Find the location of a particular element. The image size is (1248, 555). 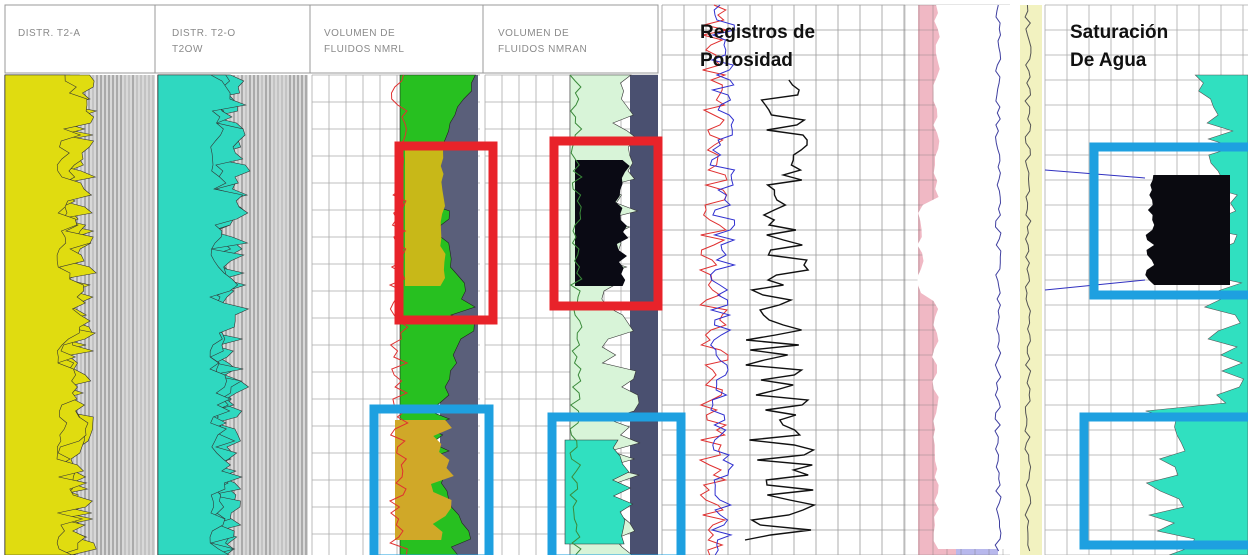

header-label: T2OW is located at coordinates (187, 49).